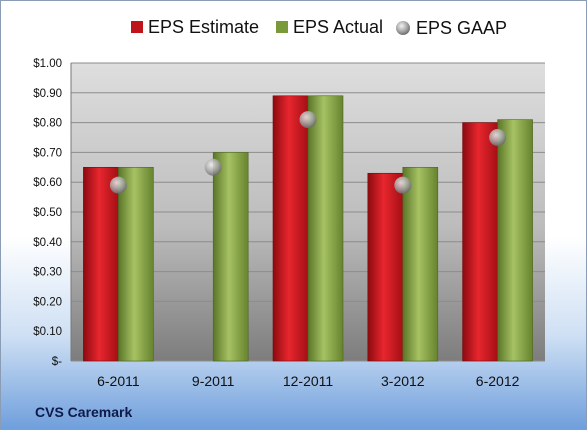 This screenshot has width=587, height=431. What do you see at coordinates (338, 27) in the screenshot?
I see `legend-label-eps-actual: EPS Actual` at bounding box center [338, 27].